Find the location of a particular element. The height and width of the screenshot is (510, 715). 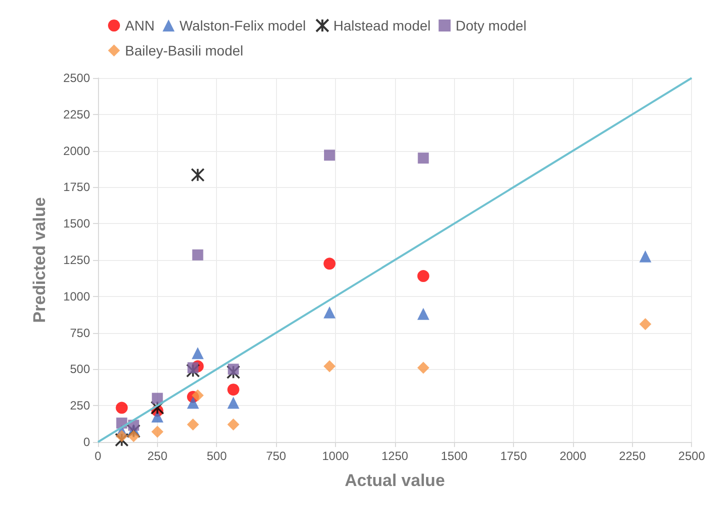

y-tick-label: 1000 is located at coordinates (76, 296).